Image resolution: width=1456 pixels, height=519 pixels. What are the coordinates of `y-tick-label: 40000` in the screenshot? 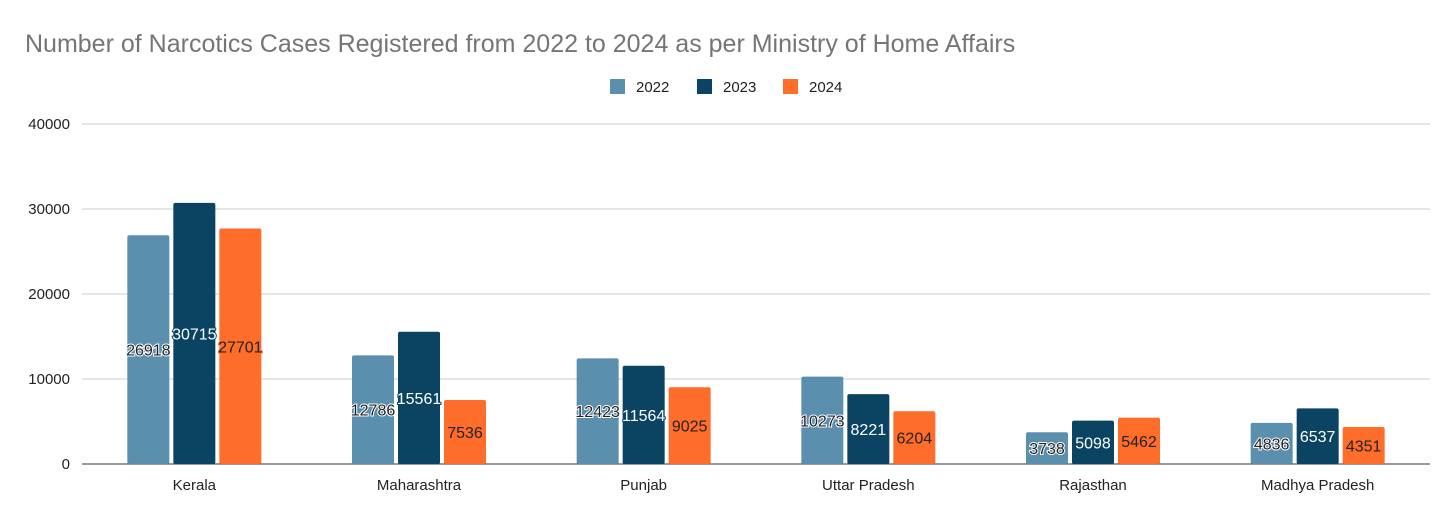 It's located at (49, 124).